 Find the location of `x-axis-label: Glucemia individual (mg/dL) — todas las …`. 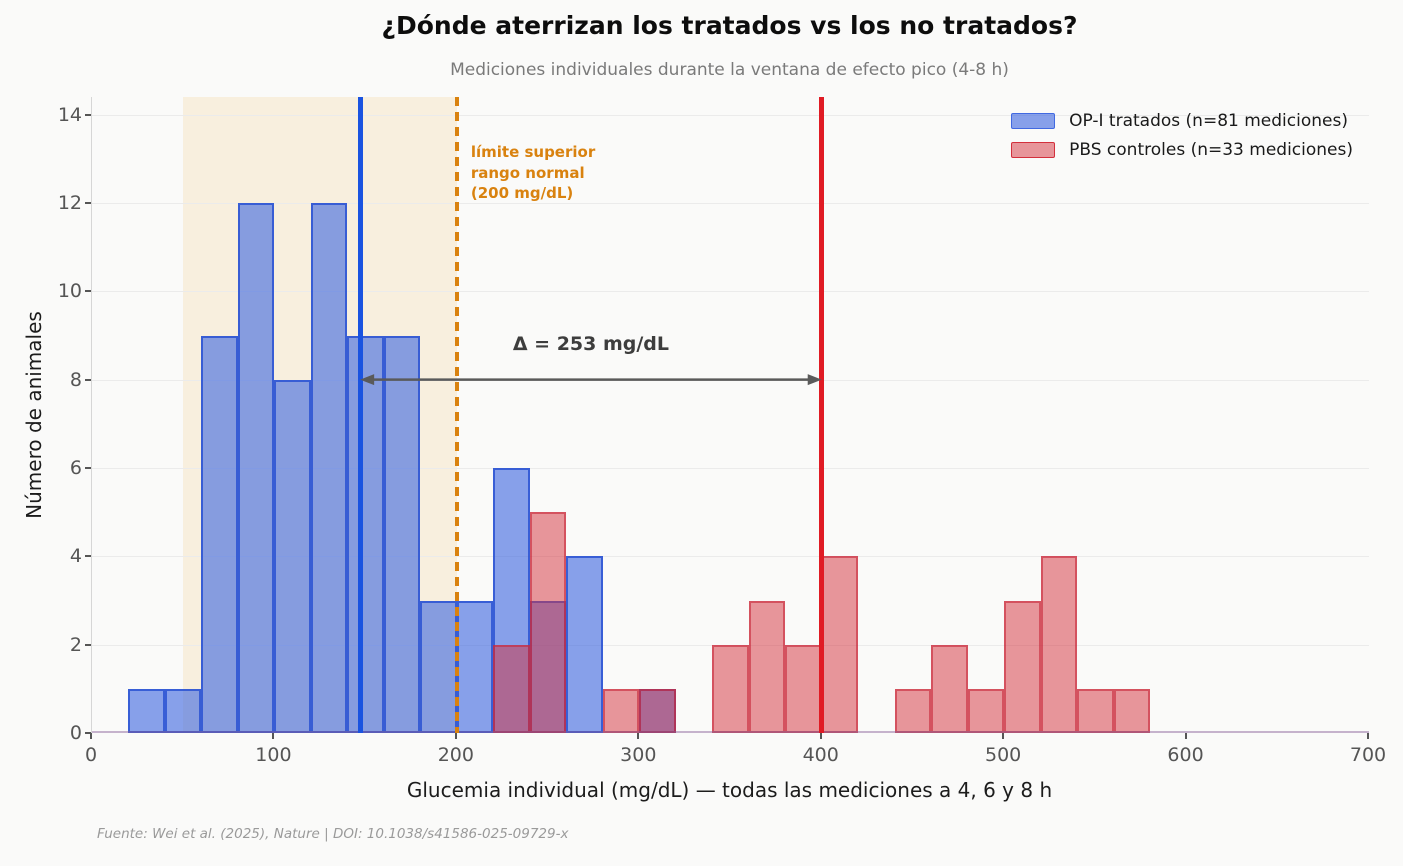

x-axis-label: Glucemia individual (mg/dL) — todas las … is located at coordinates (729, 790).